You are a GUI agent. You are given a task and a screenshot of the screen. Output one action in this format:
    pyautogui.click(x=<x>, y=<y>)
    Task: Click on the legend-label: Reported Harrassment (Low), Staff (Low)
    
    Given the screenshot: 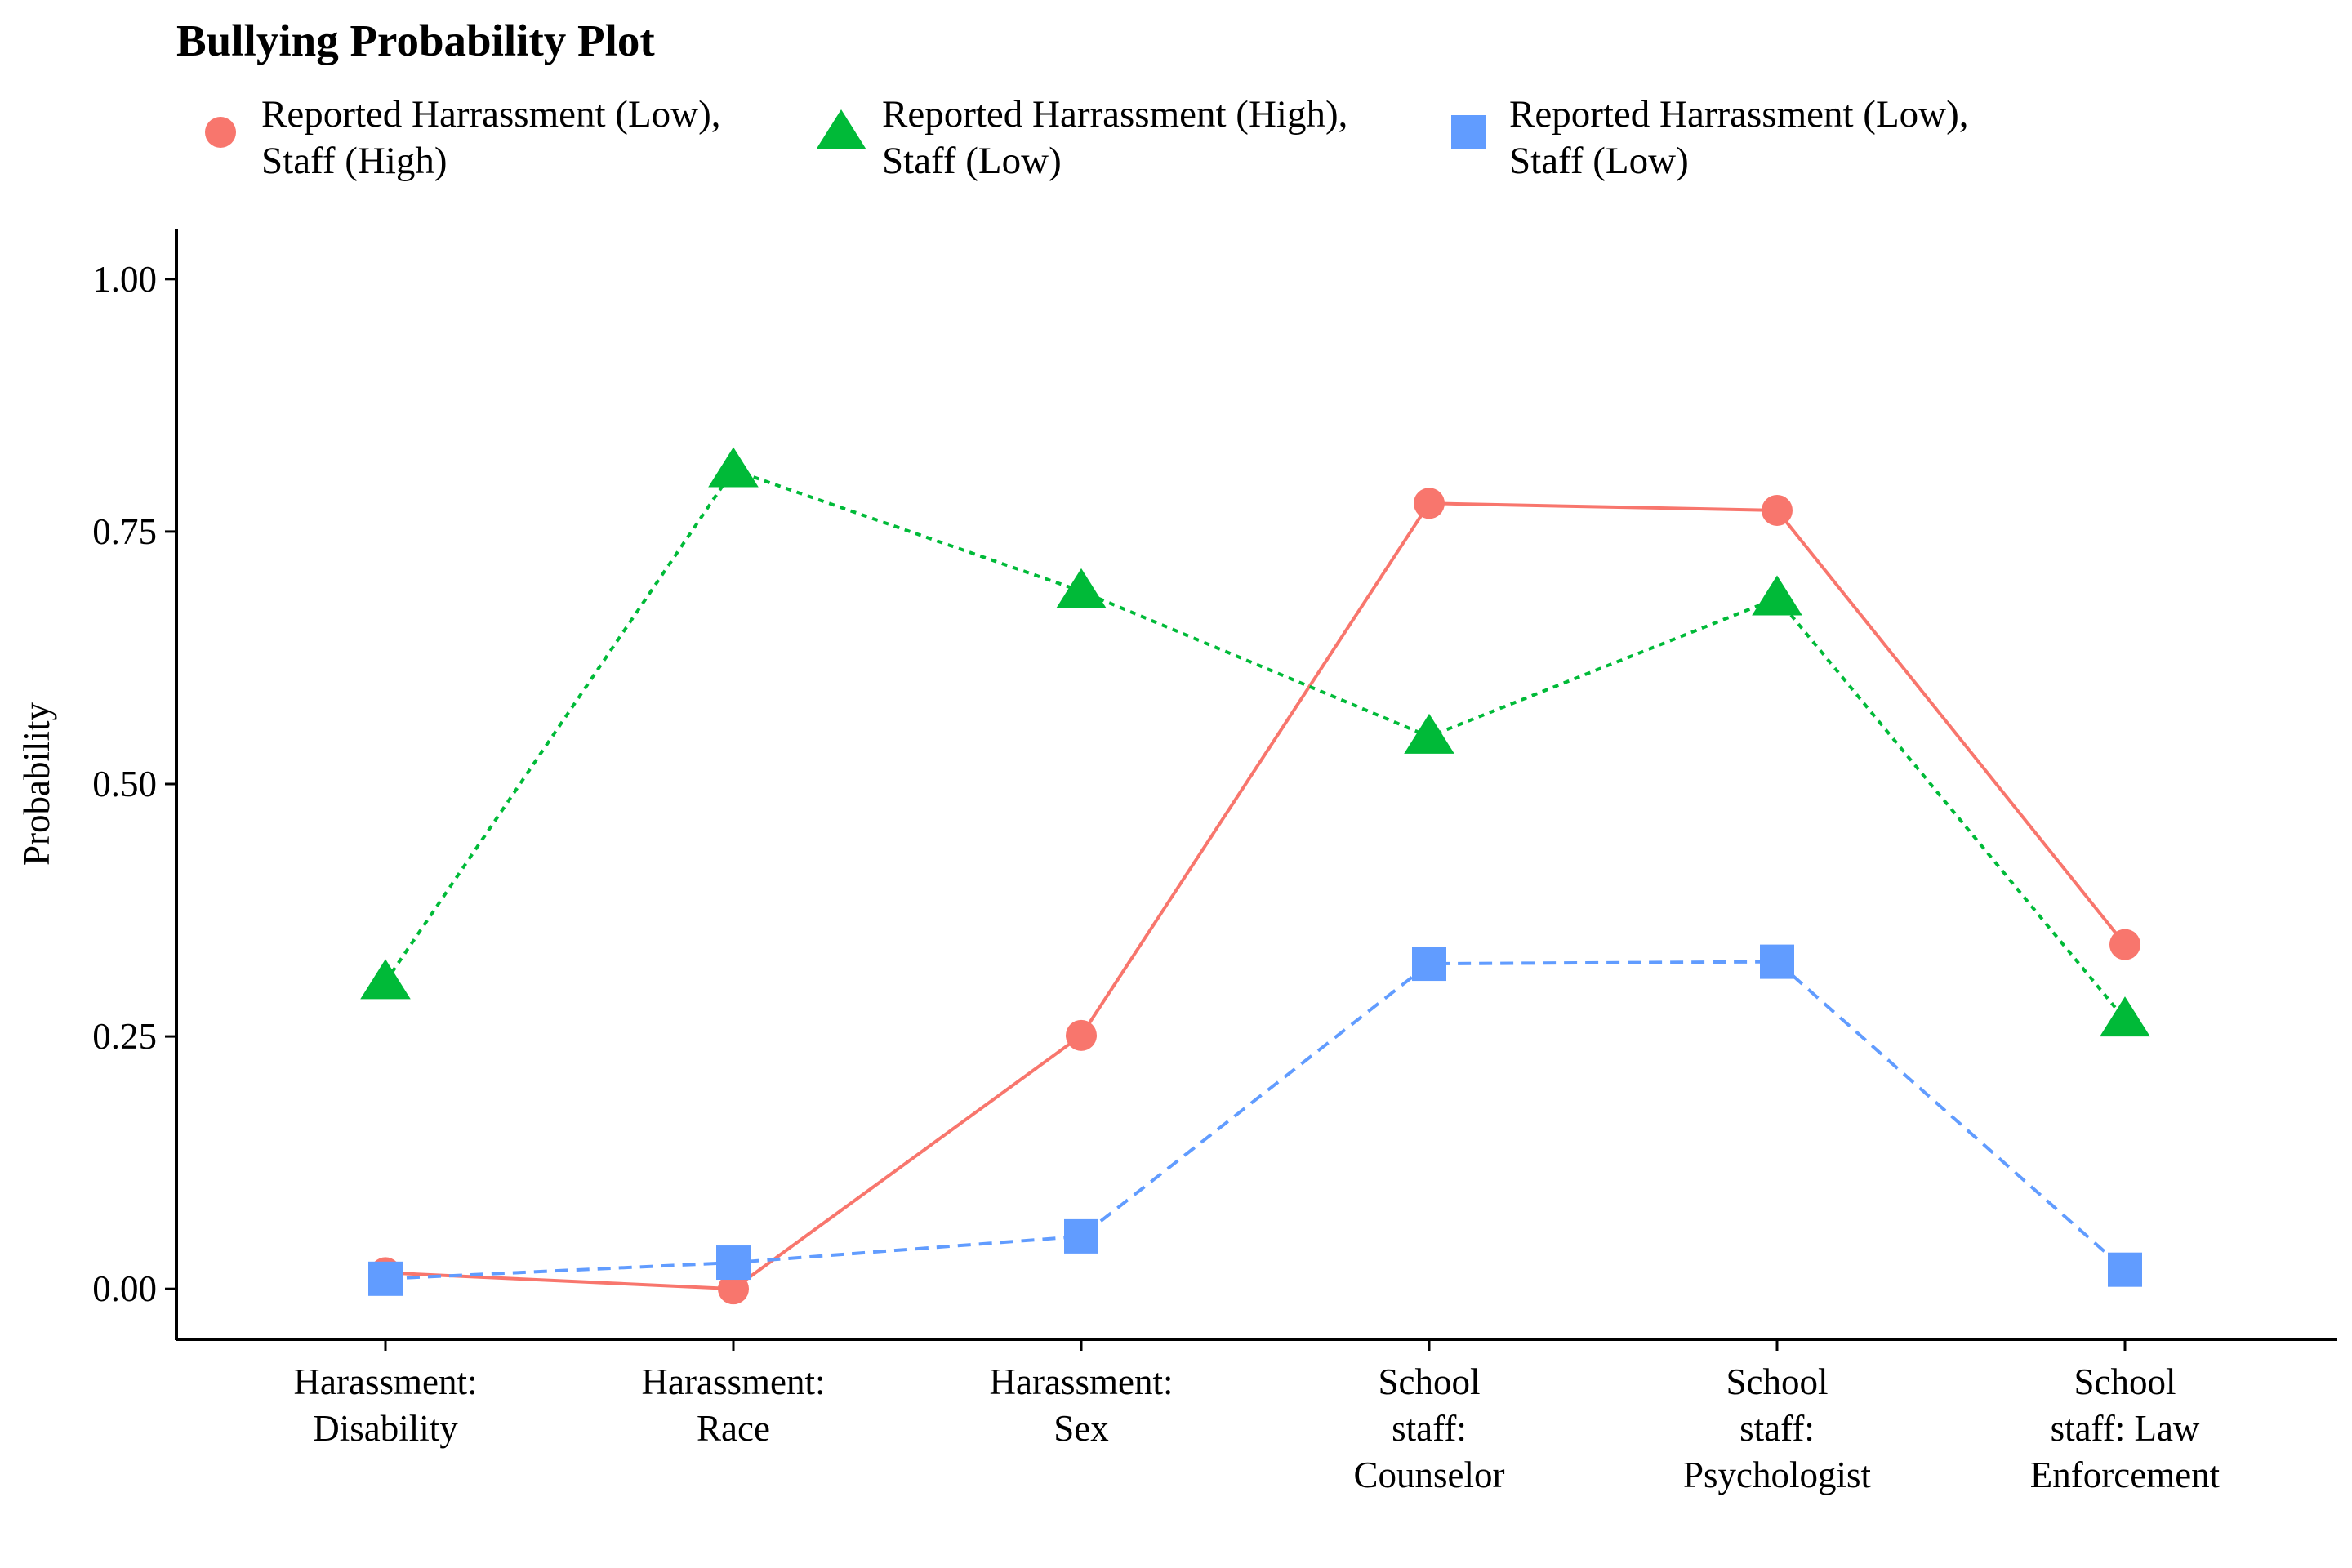 What is the action you would take?
    pyautogui.click(x=1739, y=137)
    